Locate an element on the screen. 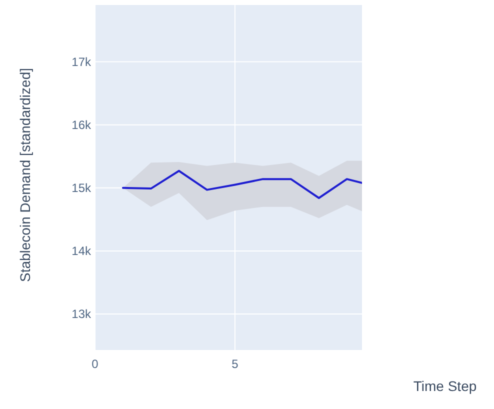 The height and width of the screenshot is (409, 494). y-tick-label: 13k is located at coordinates (82, 314).